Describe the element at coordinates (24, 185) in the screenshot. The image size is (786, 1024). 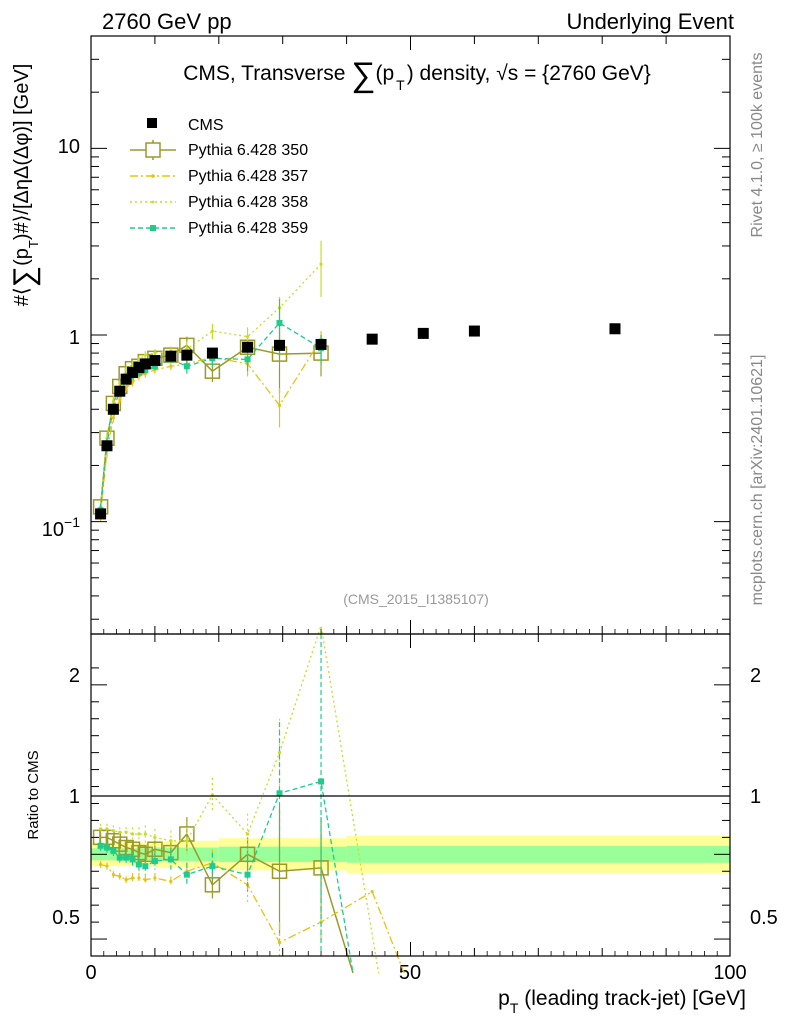
I see `y-axis-label: #⟨∑(pT)#⟩/[ΔηΔ(Δφ)] [GeV]` at that location.